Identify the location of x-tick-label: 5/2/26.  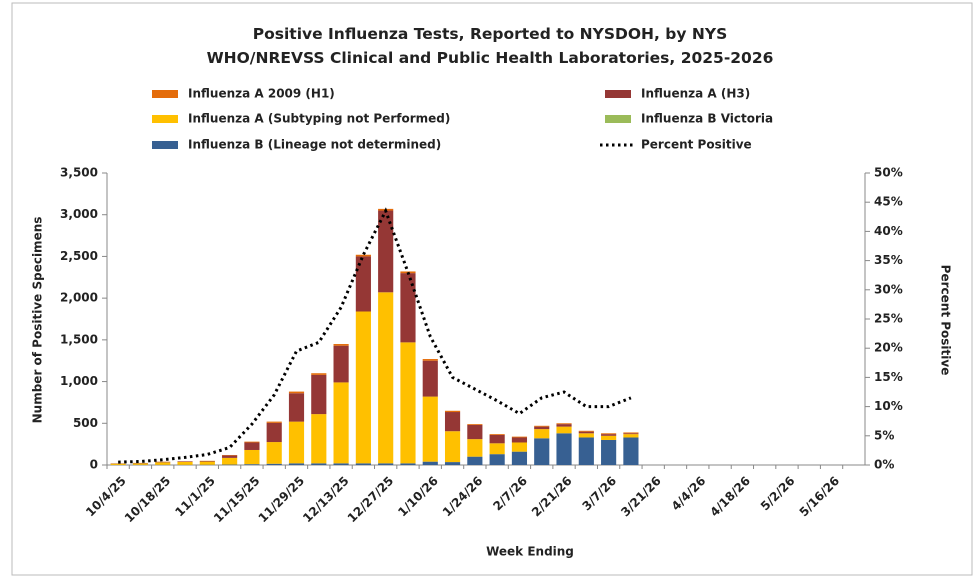
(778, 494).